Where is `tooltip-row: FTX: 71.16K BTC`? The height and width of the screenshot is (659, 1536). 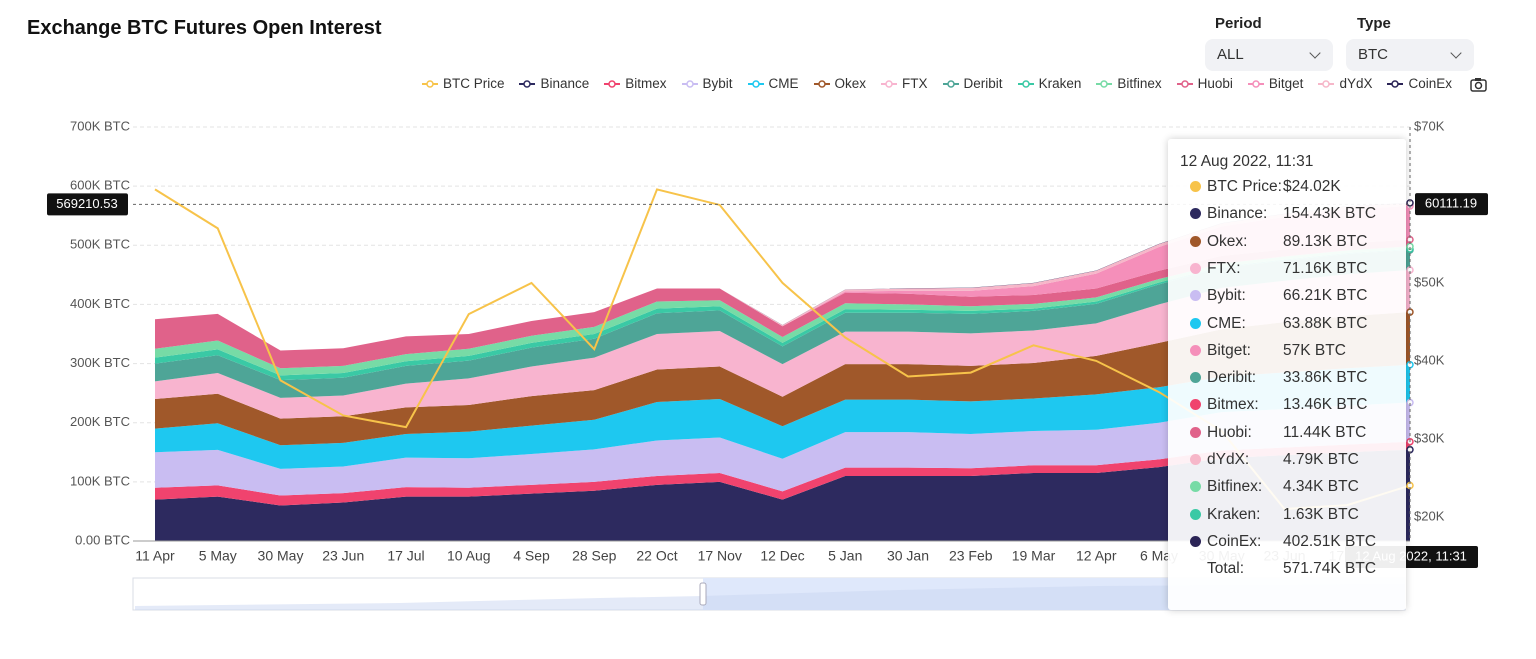 tooltip-row: FTX: 71.16K BTC is located at coordinates (1295, 269).